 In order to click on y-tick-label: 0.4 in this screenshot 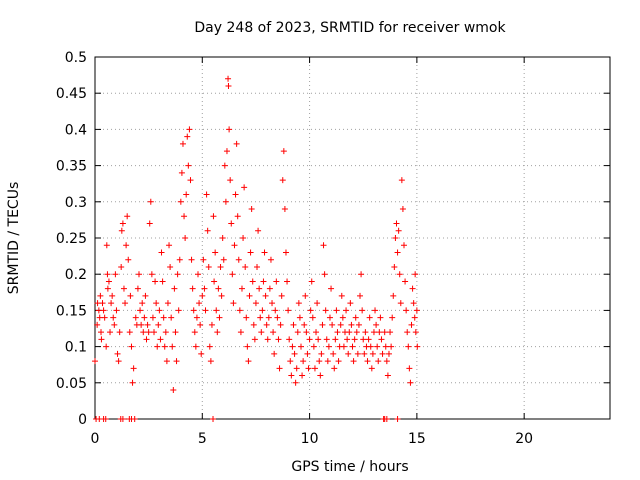, I will do `click(76, 130)`.